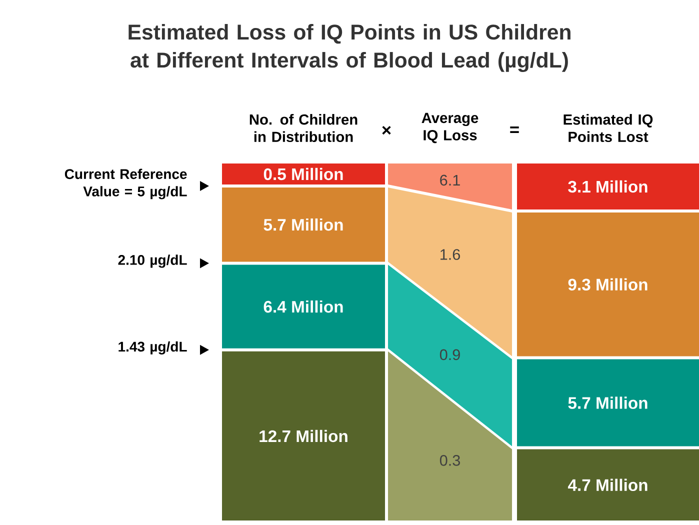  Describe the element at coordinates (303, 306) in the screenshot. I see `data-label: 6.4 Million` at that location.